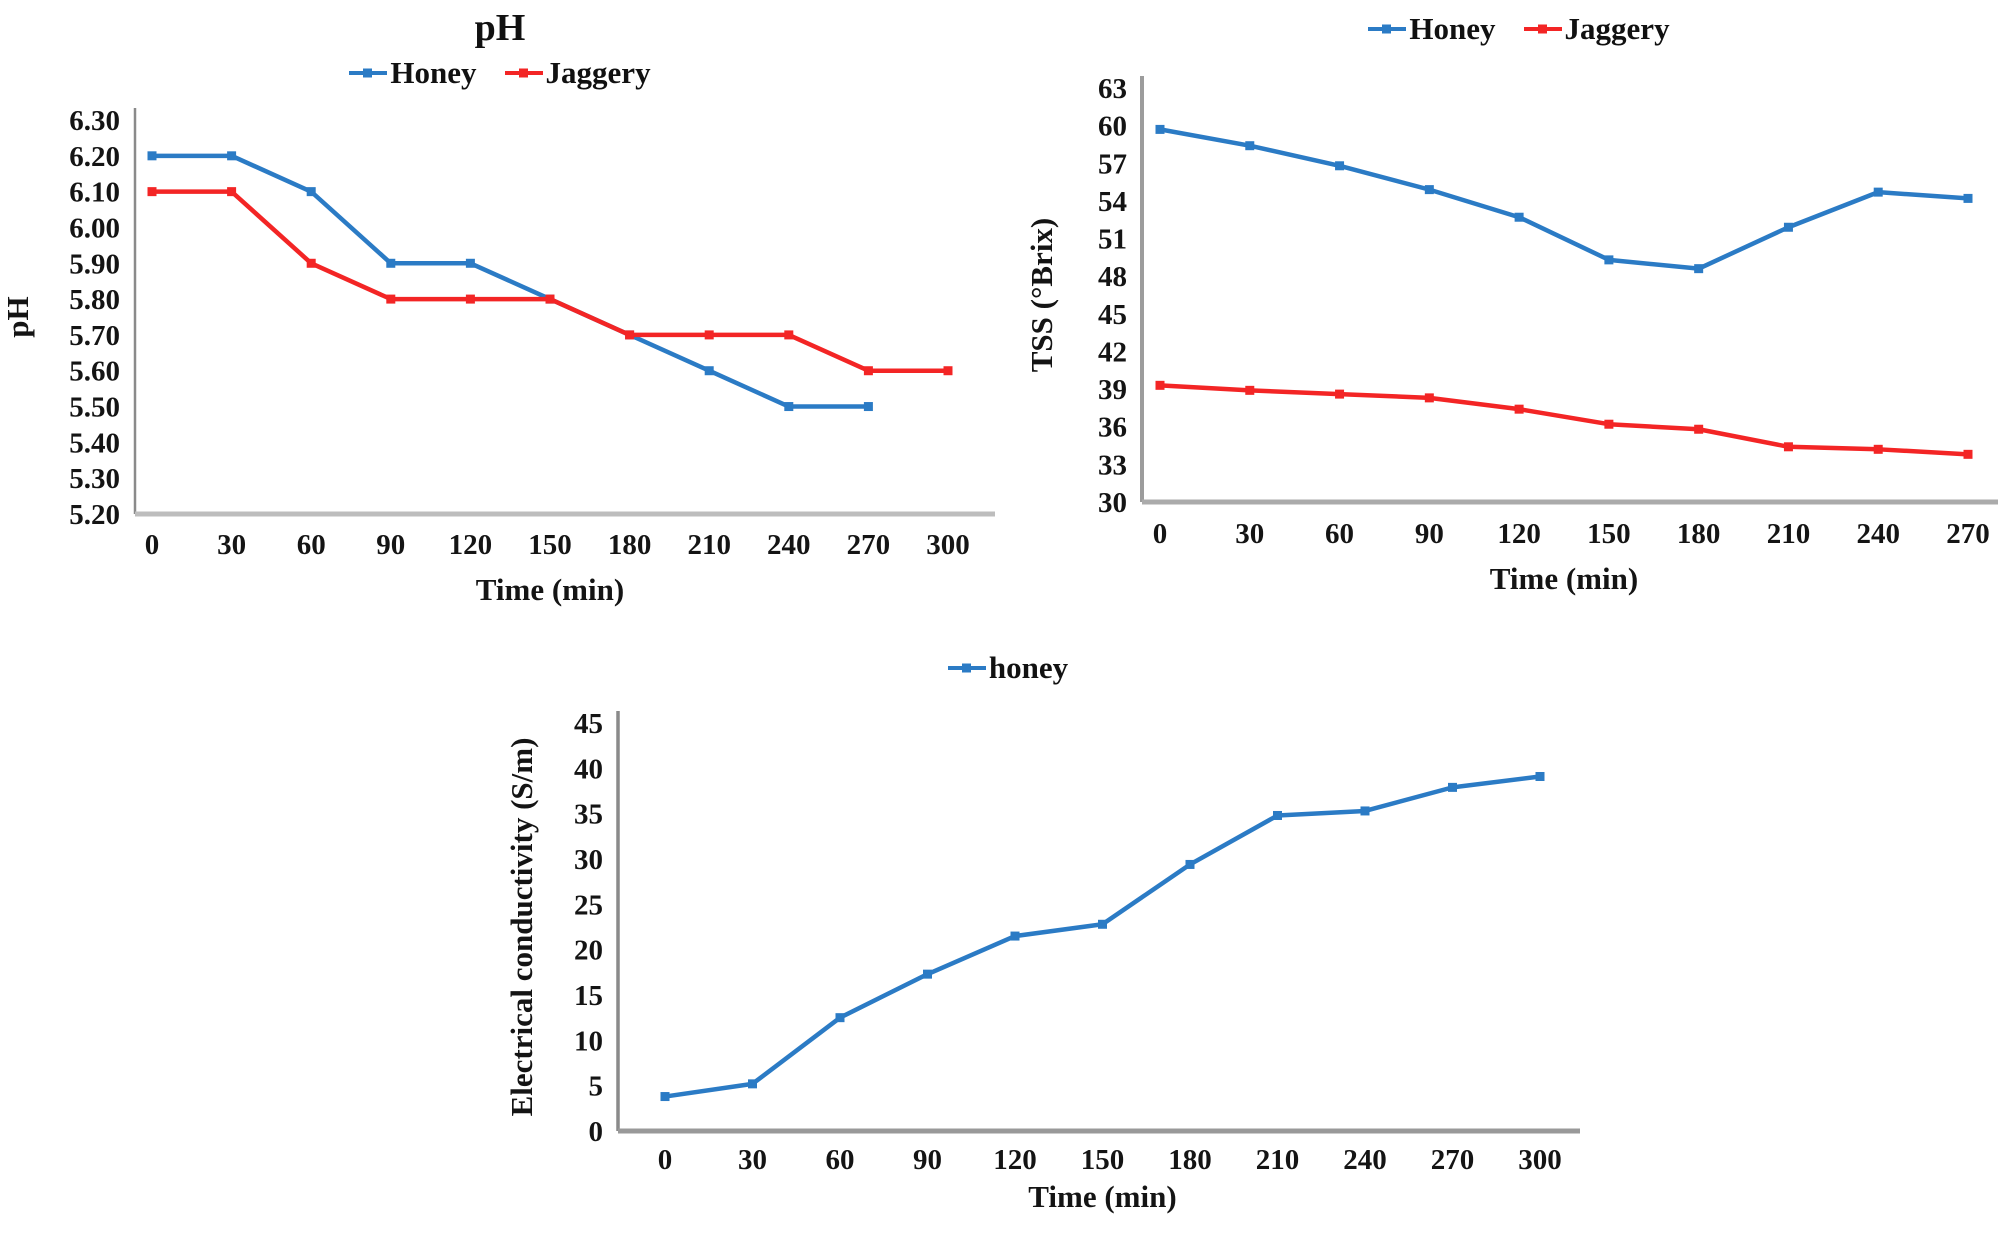 Image resolution: width=2008 pixels, height=1238 pixels. I want to click on svg-text: 5.60, so click(94, 372).